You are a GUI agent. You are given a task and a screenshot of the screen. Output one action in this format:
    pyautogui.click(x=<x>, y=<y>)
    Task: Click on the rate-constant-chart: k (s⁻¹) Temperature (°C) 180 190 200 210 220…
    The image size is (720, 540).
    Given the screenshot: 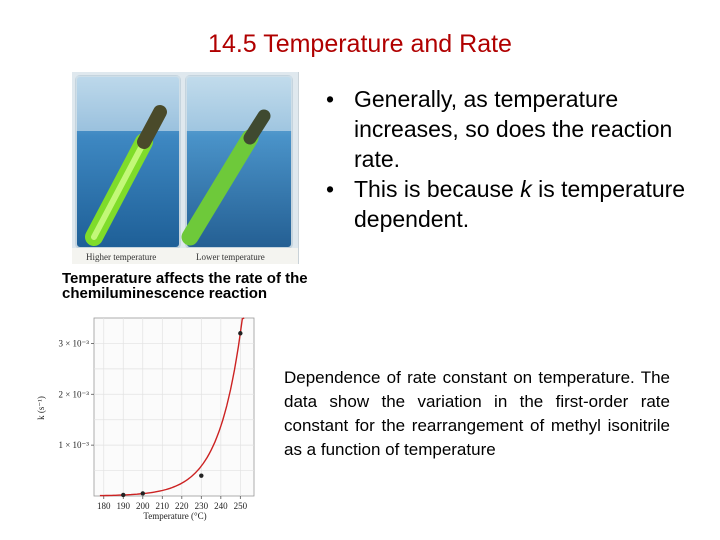 What is the action you would take?
    pyautogui.click(x=149, y=417)
    